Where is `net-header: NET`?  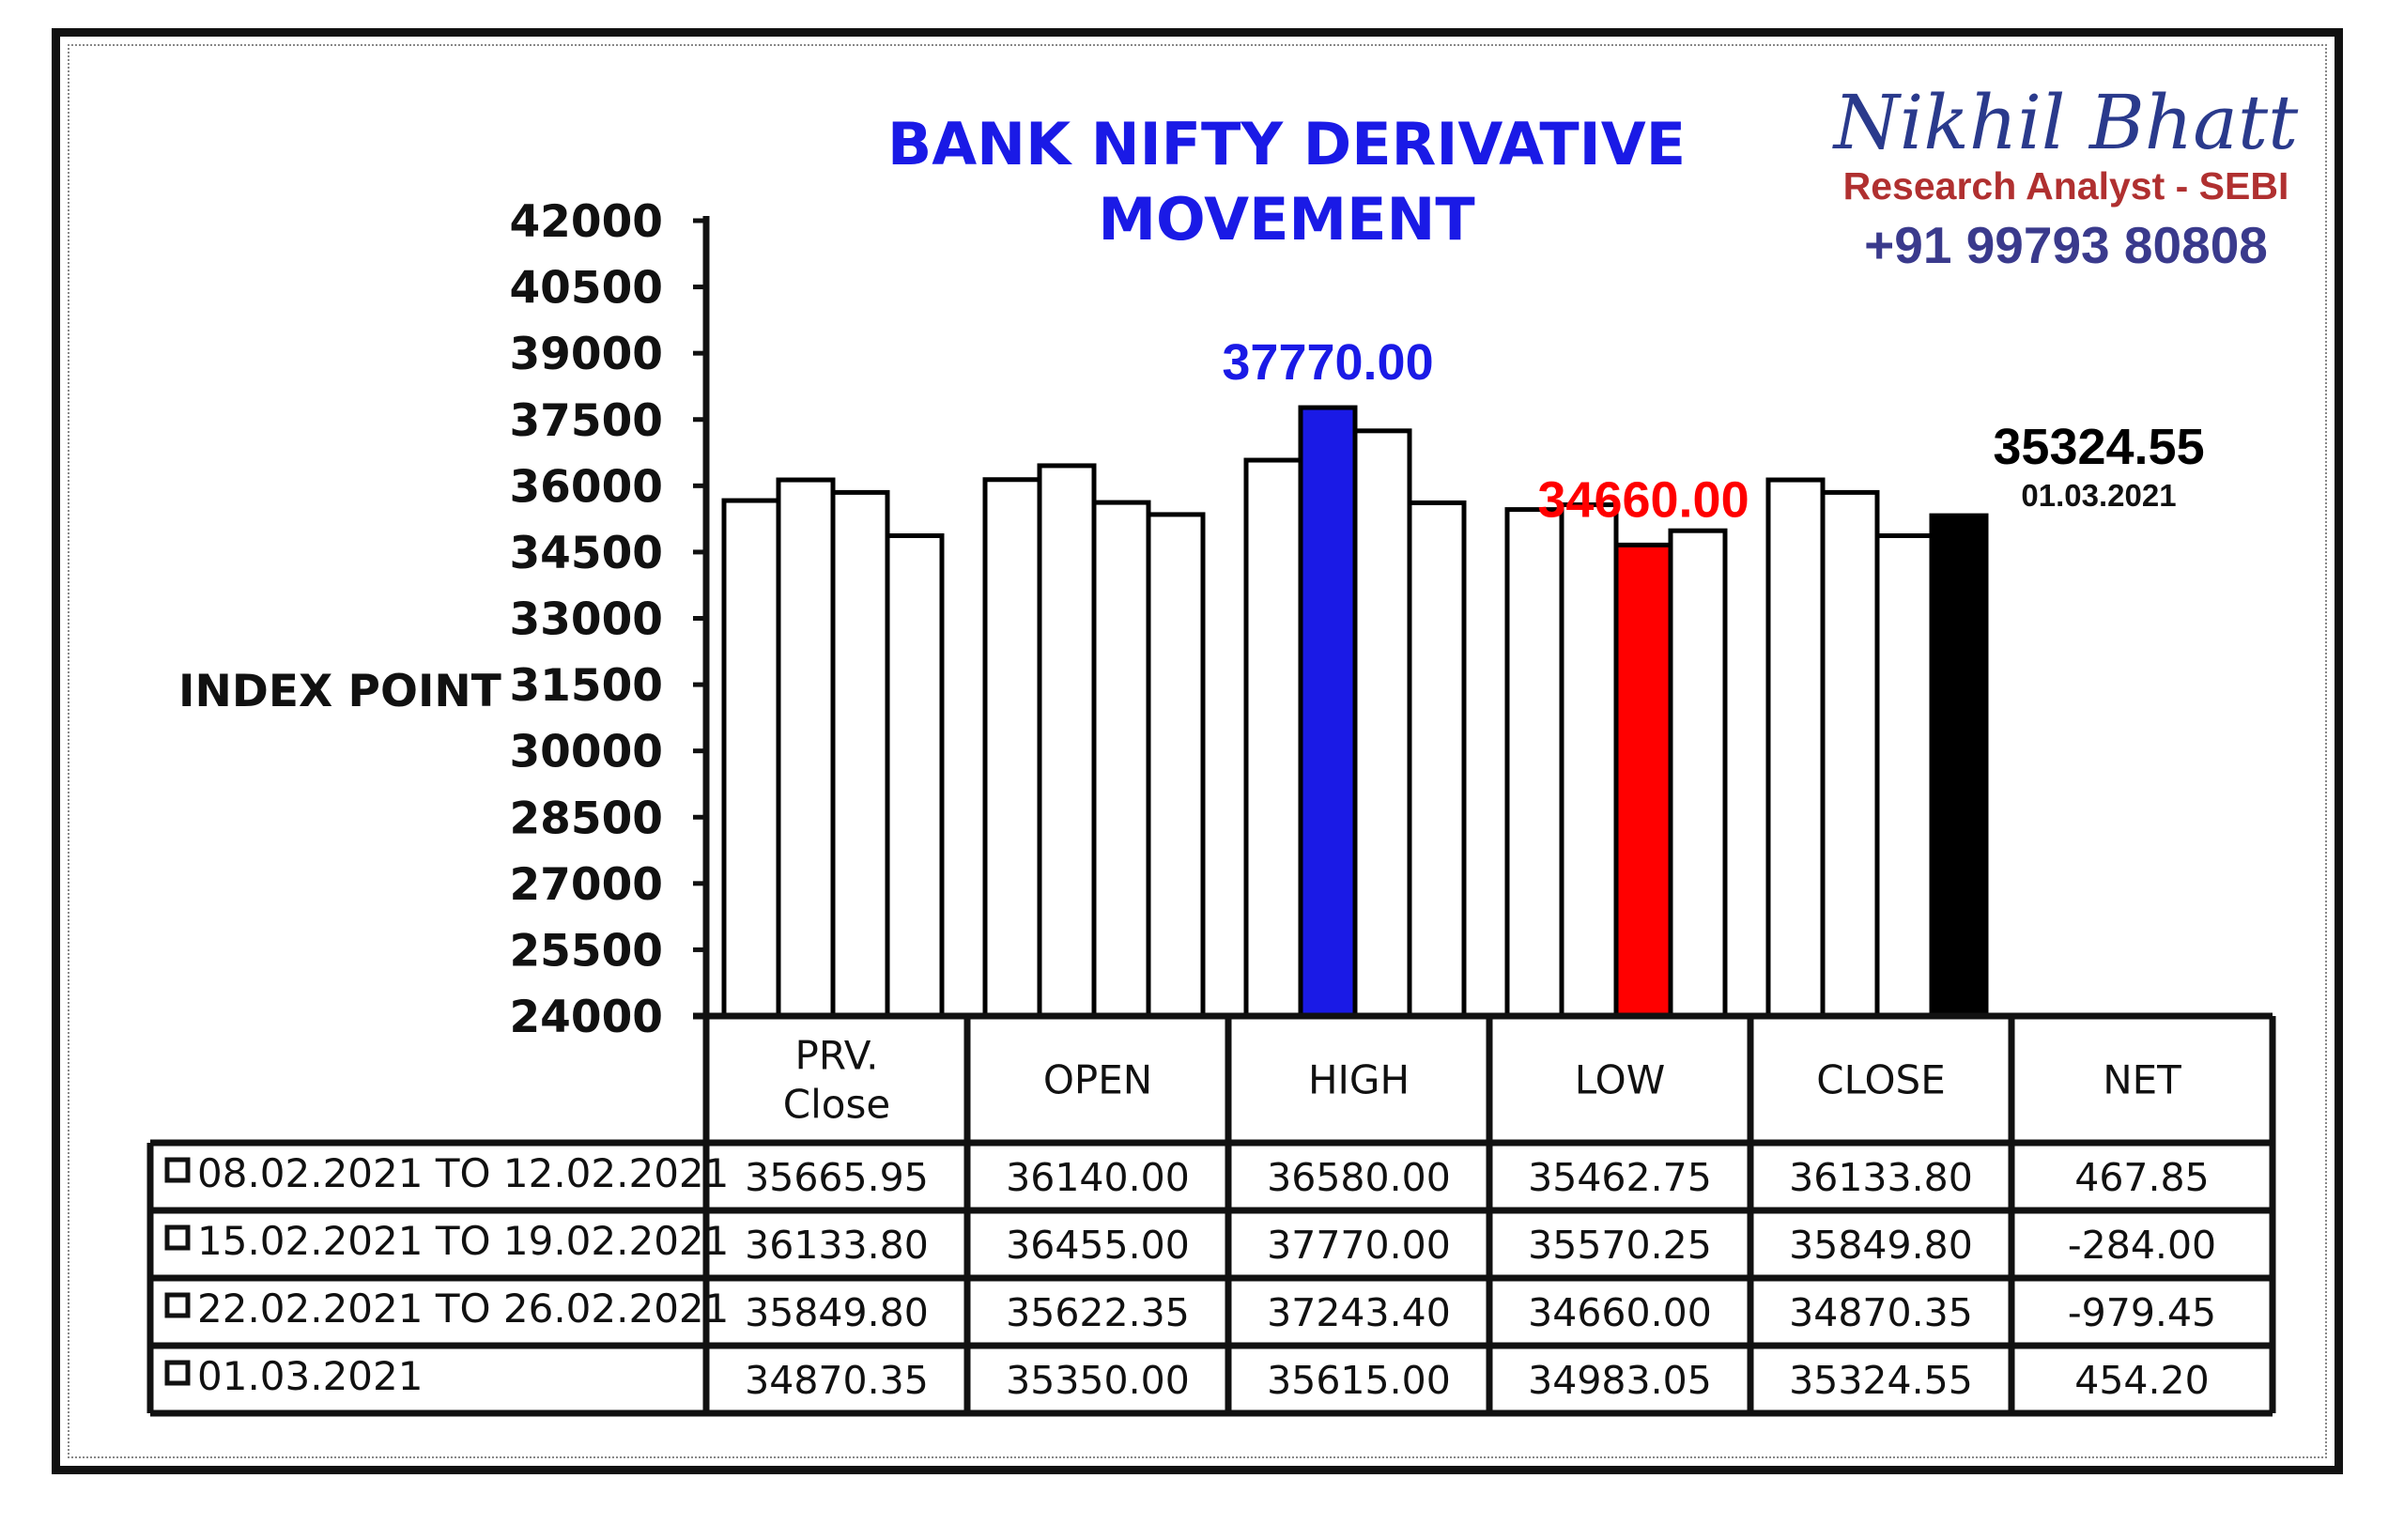 net-header: NET is located at coordinates (2142, 1080).